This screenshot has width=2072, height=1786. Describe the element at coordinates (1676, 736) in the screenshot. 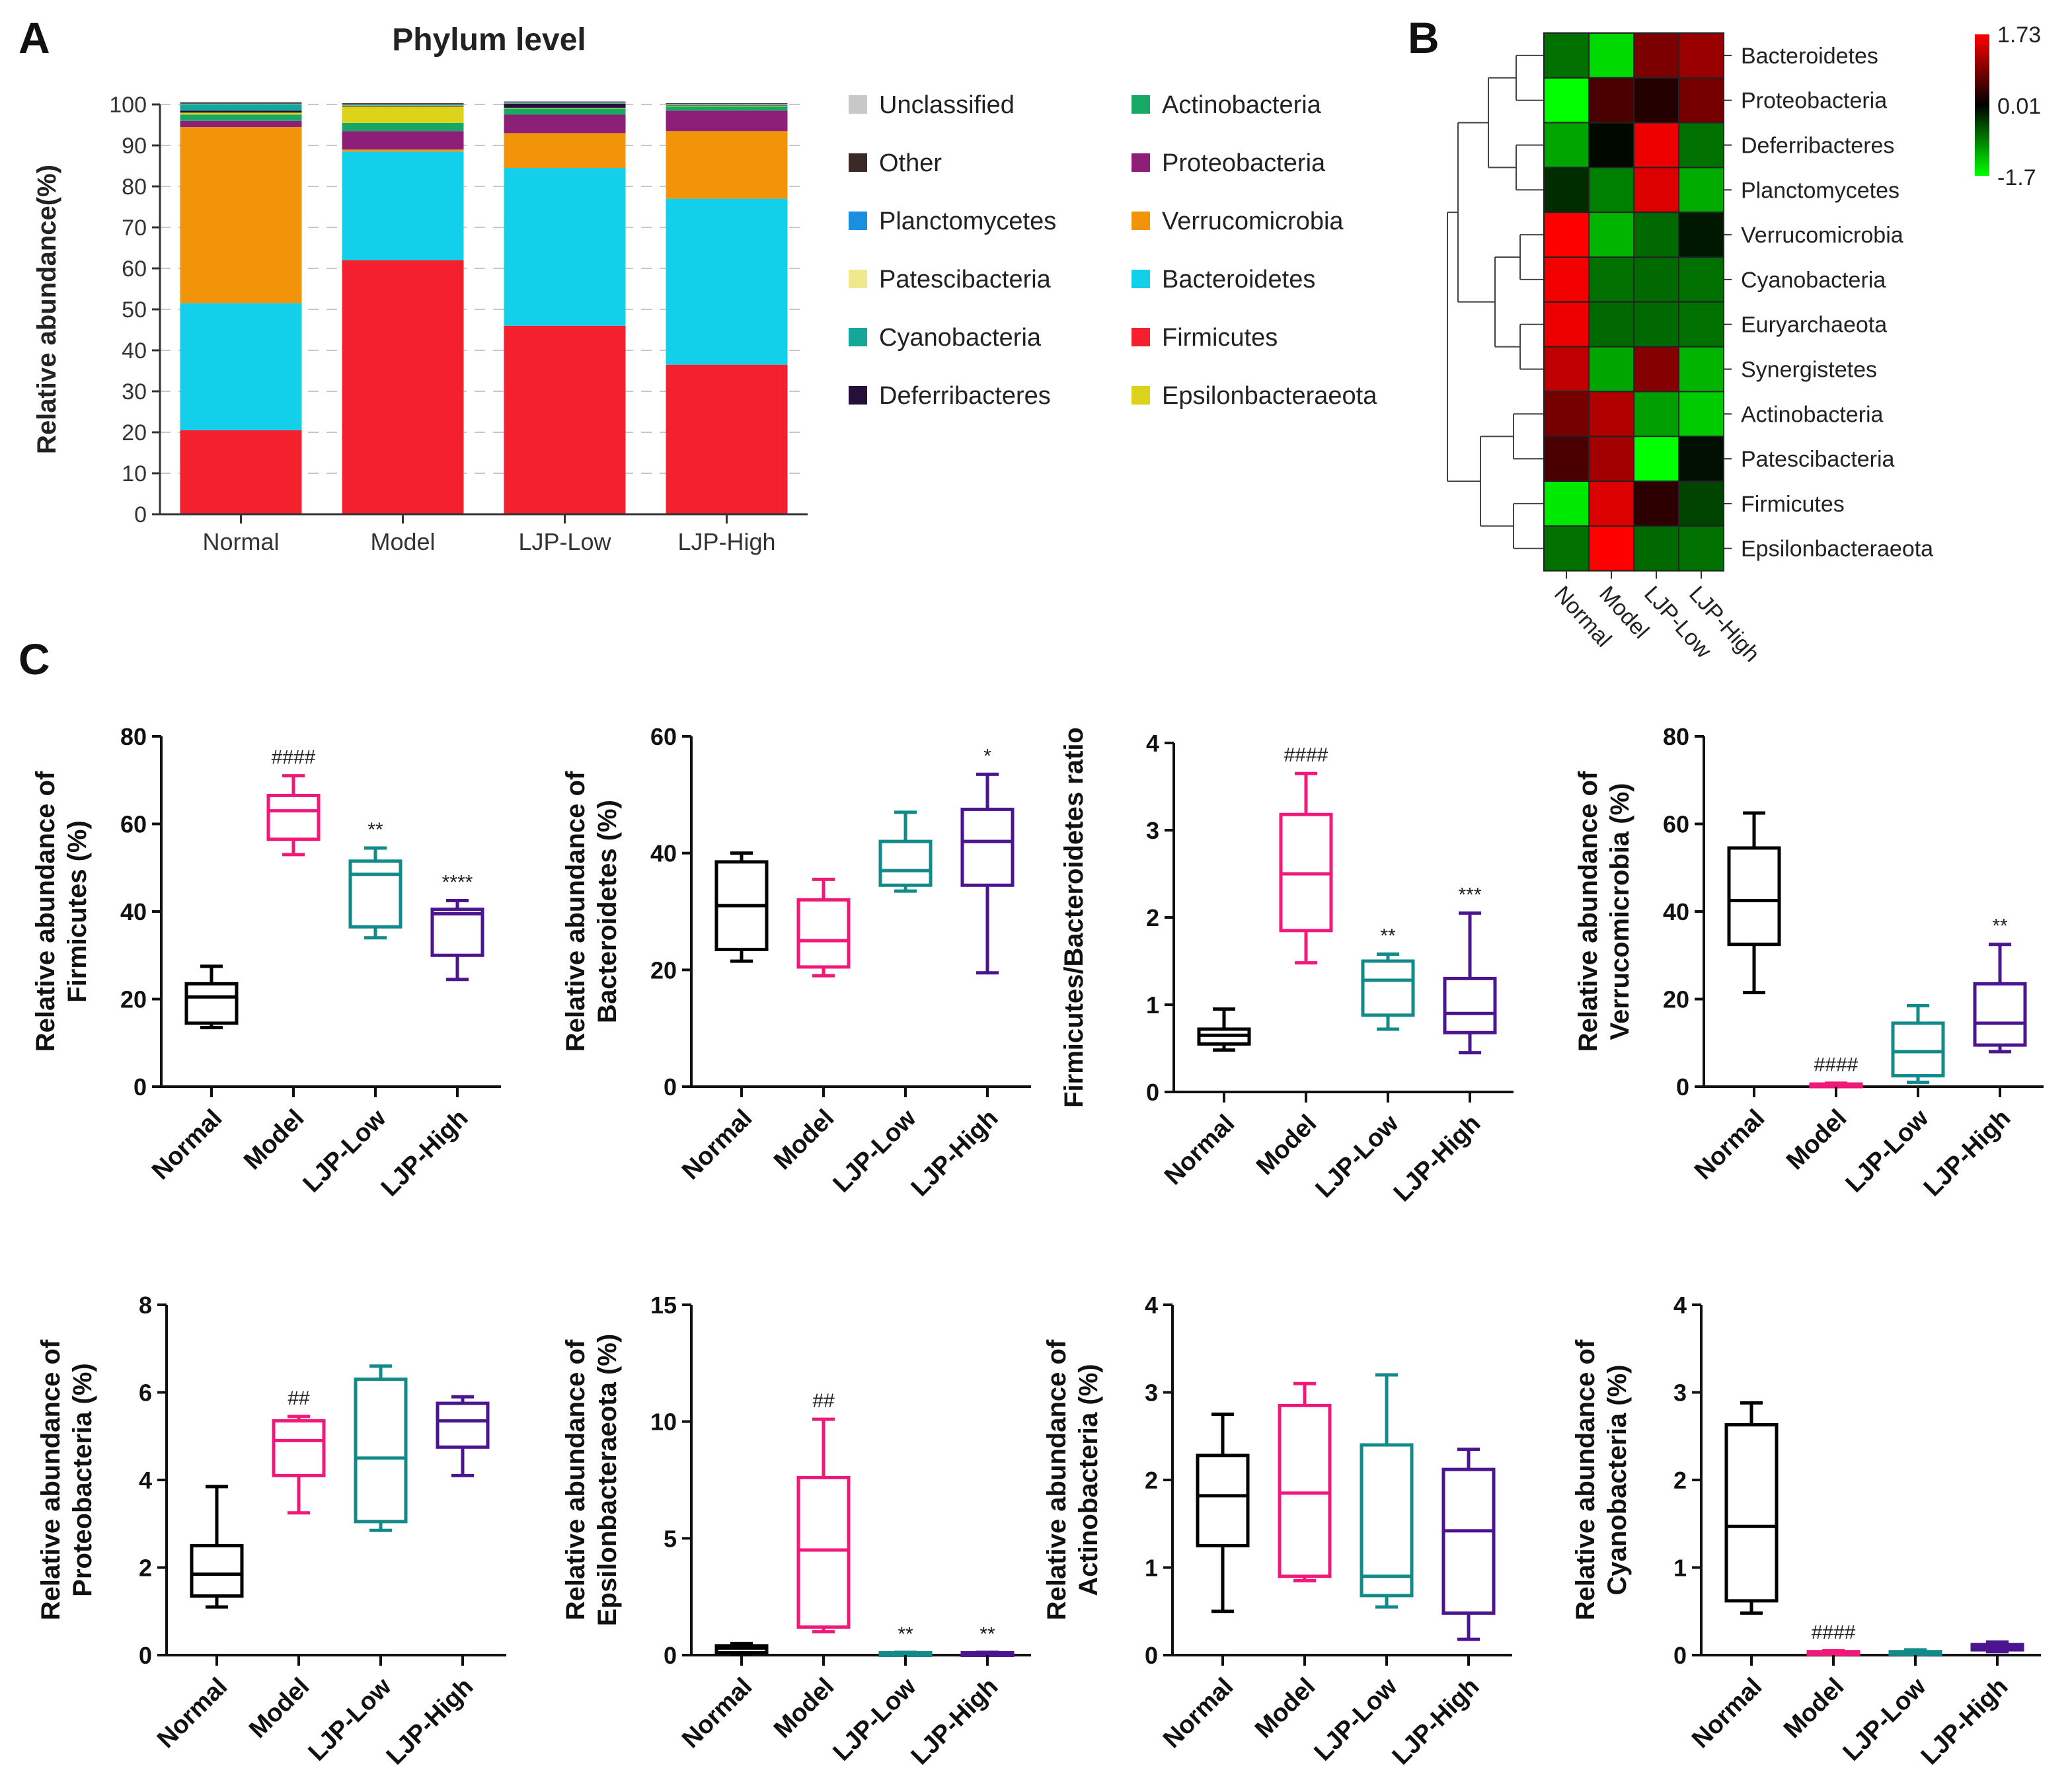

I see `y-tick-label: 80` at that location.